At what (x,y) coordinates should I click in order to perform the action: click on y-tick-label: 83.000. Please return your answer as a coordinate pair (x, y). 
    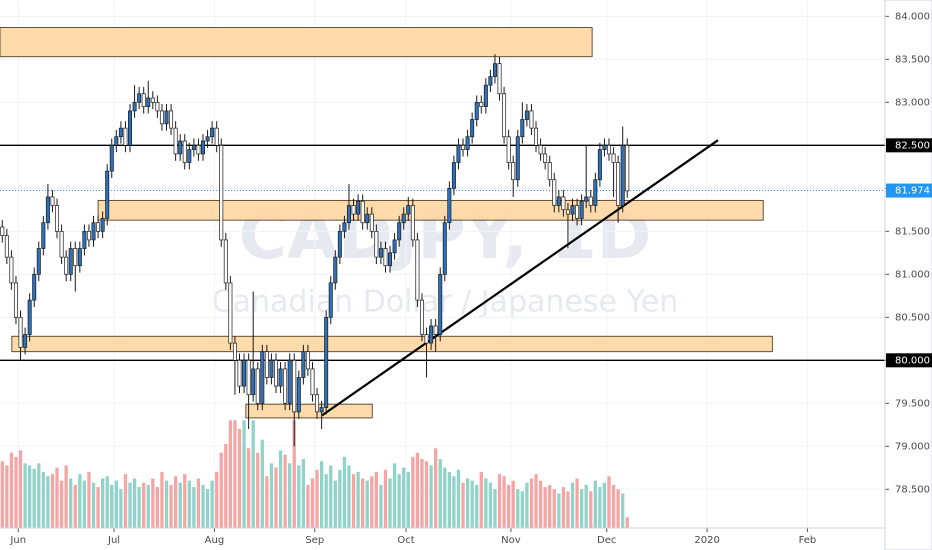
    Looking at the image, I should click on (912, 102).